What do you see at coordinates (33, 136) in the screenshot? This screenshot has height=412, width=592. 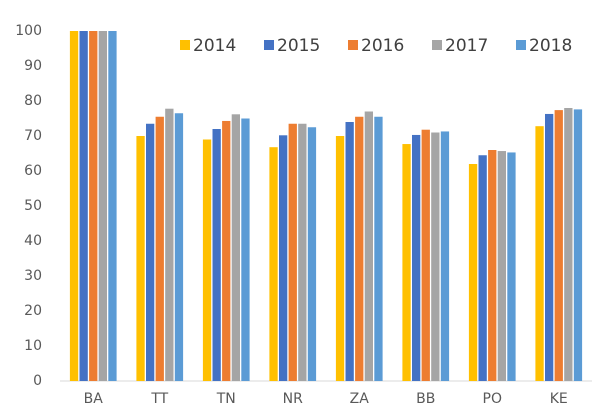 I see `y-tick-label: 70` at bounding box center [33, 136].